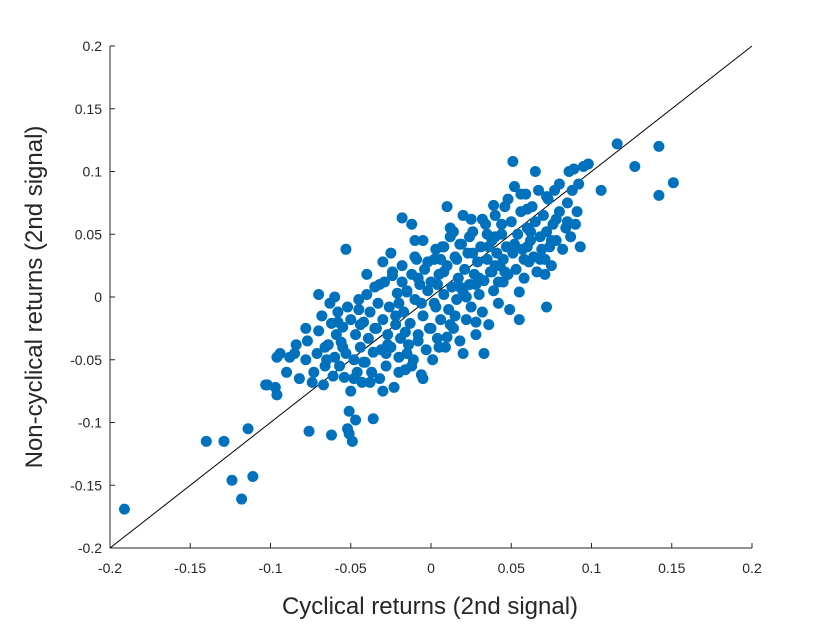  Describe the element at coordinates (98, 297) in the screenshot. I see `y-tick-label: 0` at that location.